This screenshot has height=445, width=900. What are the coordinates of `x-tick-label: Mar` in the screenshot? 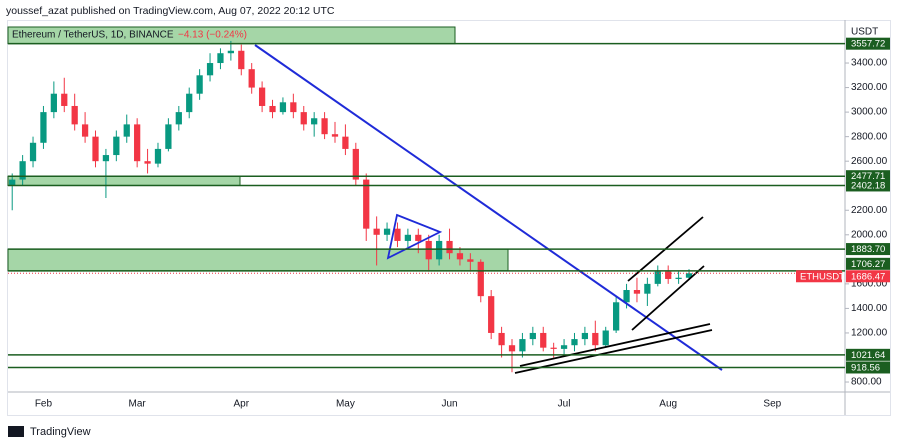 It's located at (138, 404).